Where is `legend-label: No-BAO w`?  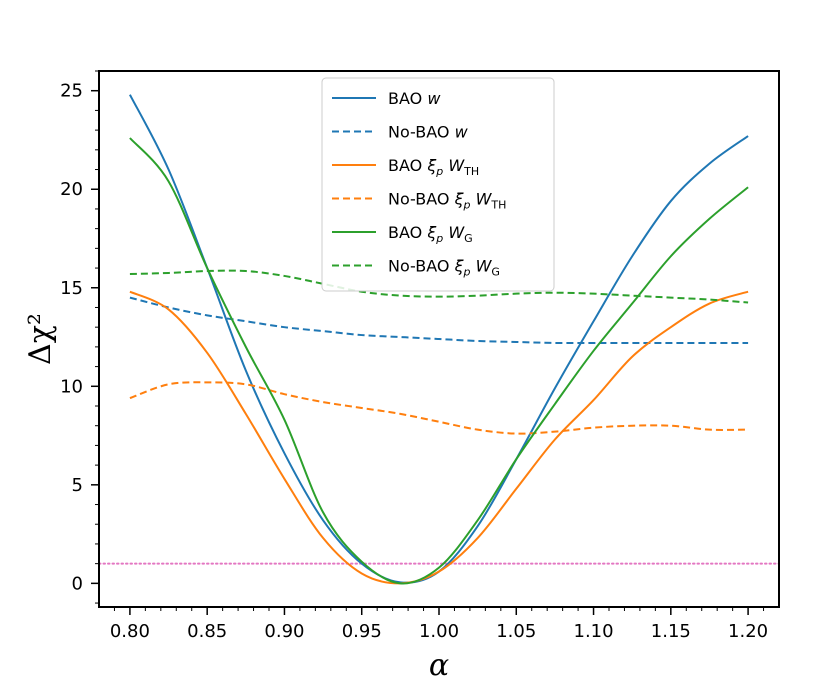 legend-label: No-BAO w is located at coordinates (428, 132).